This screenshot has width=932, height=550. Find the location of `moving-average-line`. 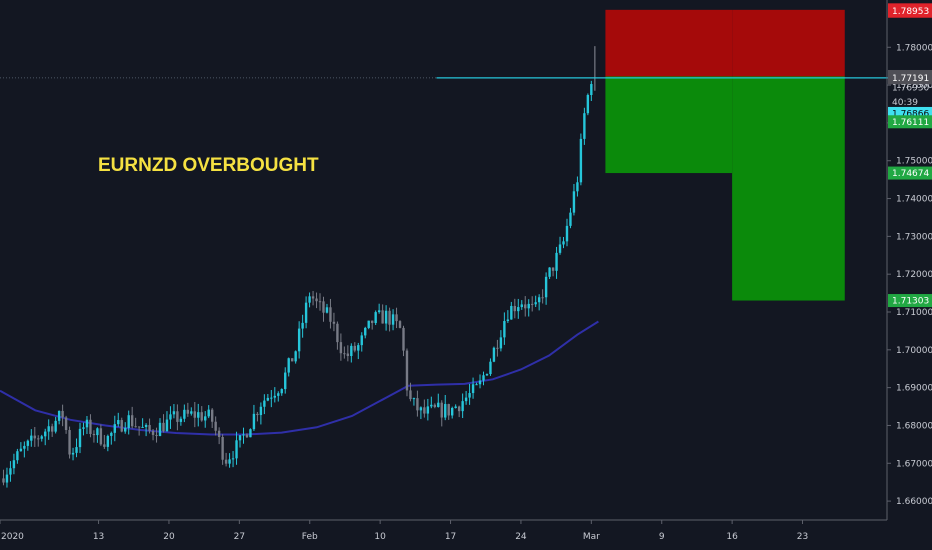

moving-average-line is located at coordinates (299, 378).